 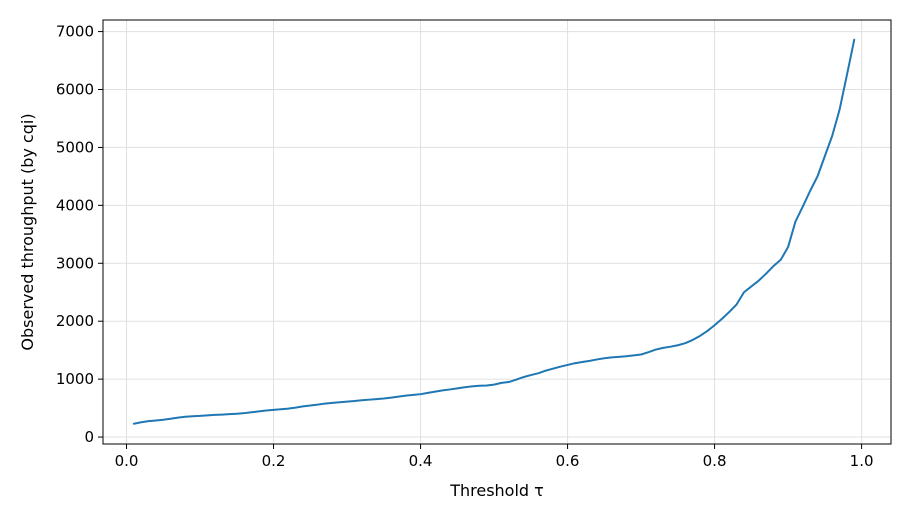 What do you see at coordinates (715, 461) in the screenshot?
I see `x-tick-label: 0.8` at bounding box center [715, 461].